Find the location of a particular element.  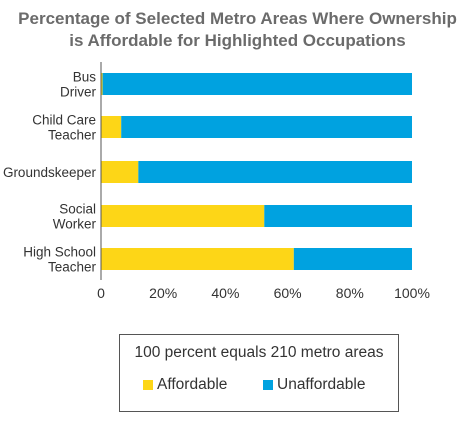

x-tick-label-1: 20% is located at coordinates (163, 293).